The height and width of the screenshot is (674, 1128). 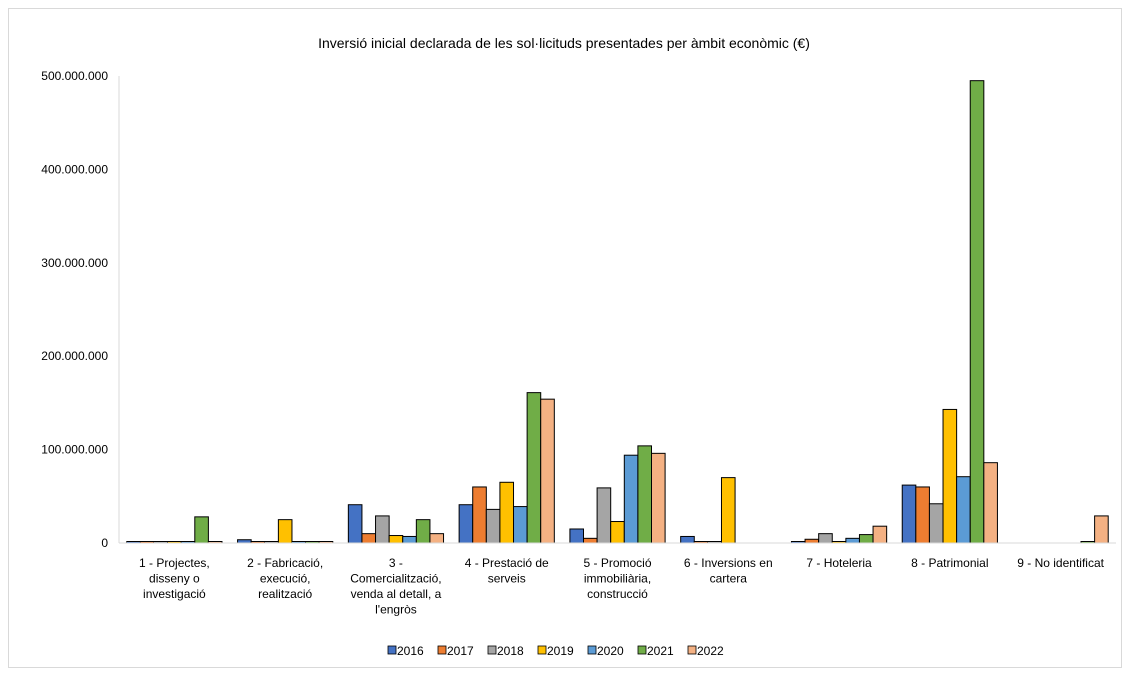 I want to click on legend-swatch-2021, so click(x=642, y=650).